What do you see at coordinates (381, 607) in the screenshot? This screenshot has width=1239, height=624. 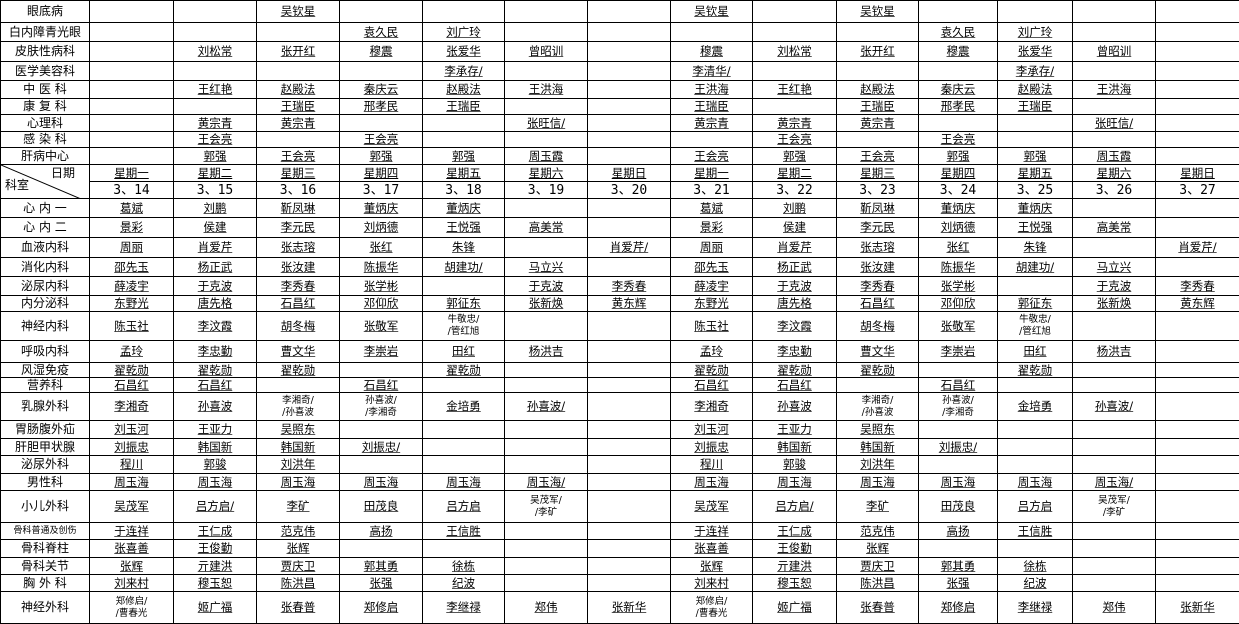 I see `schedule-cell: 郑修启` at bounding box center [381, 607].